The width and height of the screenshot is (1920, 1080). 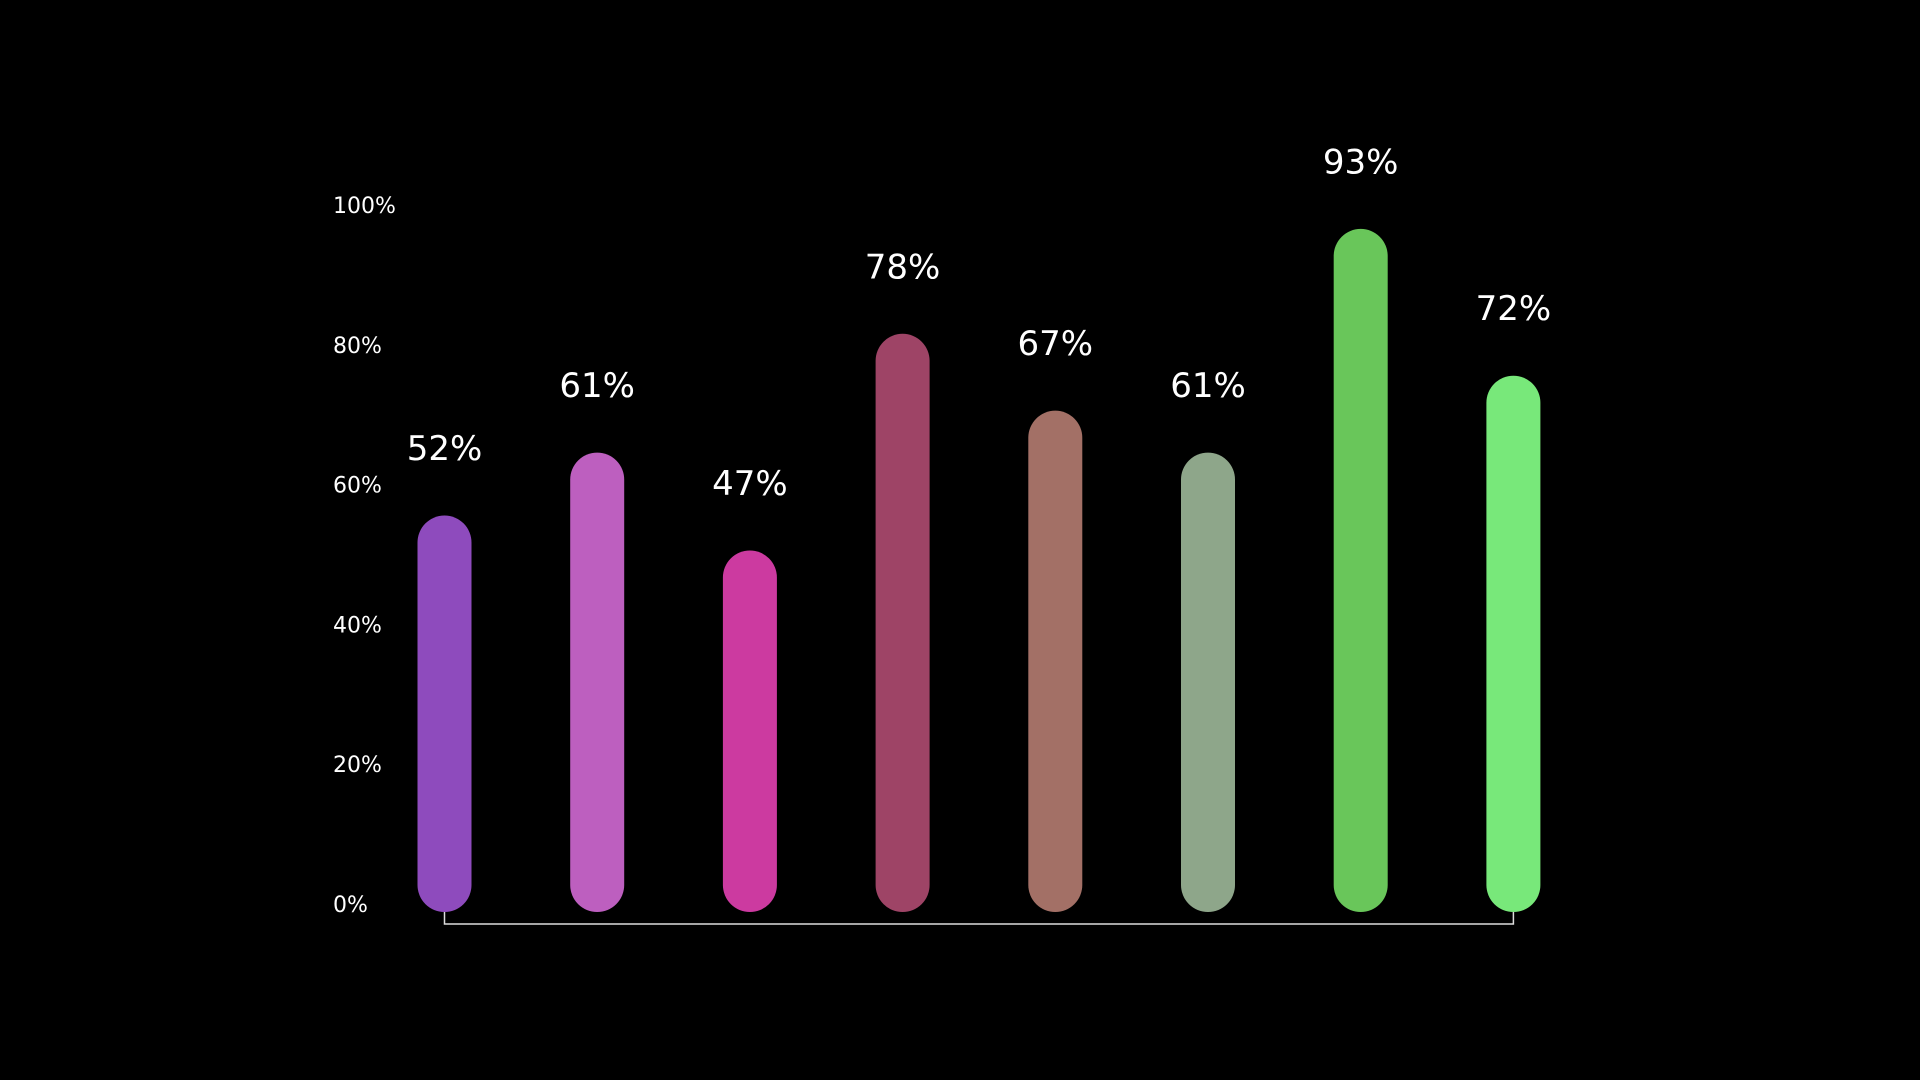 I want to click on baseline-bracket, so click(x=979, y=918).